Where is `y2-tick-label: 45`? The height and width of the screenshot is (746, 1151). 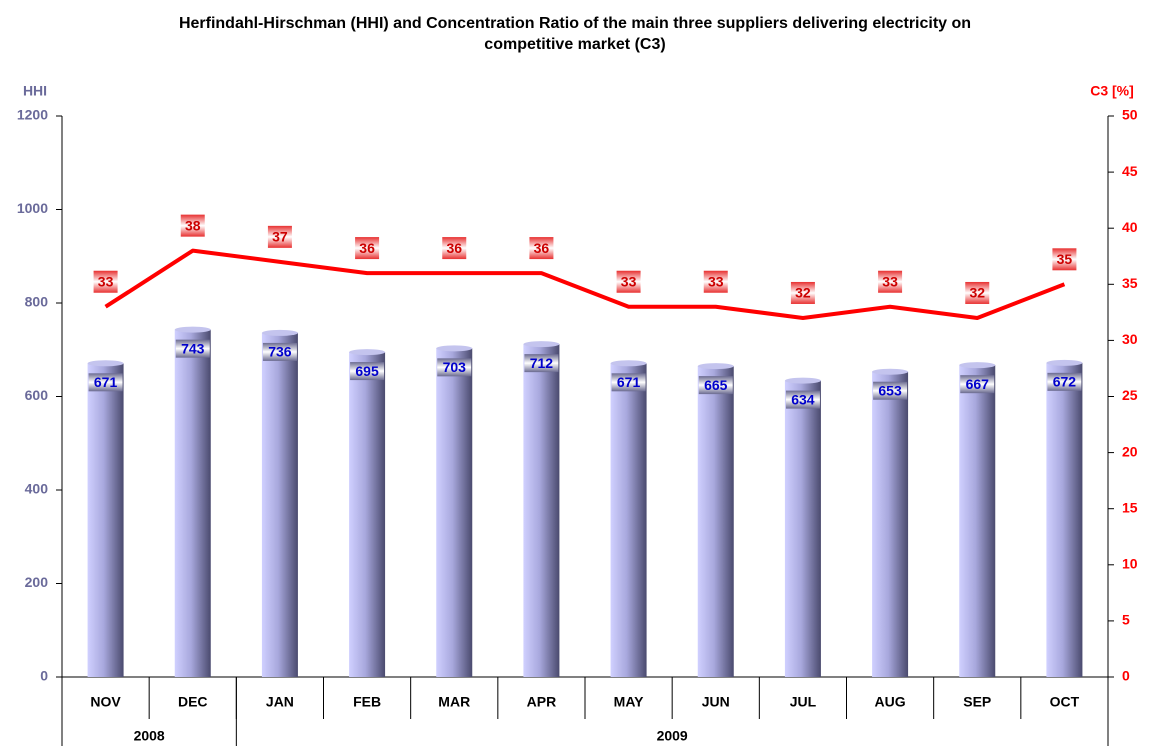 y2-tick-label: 45 is located at coordinates (1130, 171).